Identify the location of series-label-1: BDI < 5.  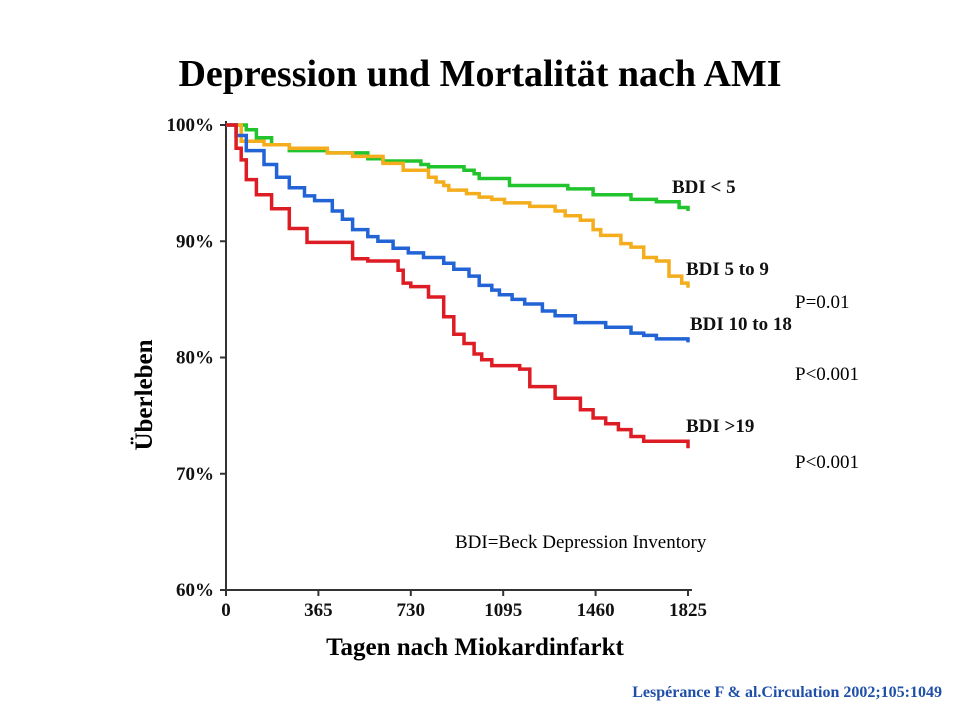
(704, 187).